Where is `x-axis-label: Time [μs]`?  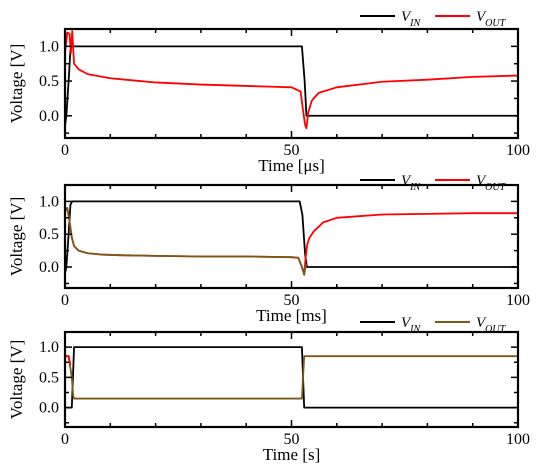
x-axis-label: Time [μs] is located at coordinates (291, 165).